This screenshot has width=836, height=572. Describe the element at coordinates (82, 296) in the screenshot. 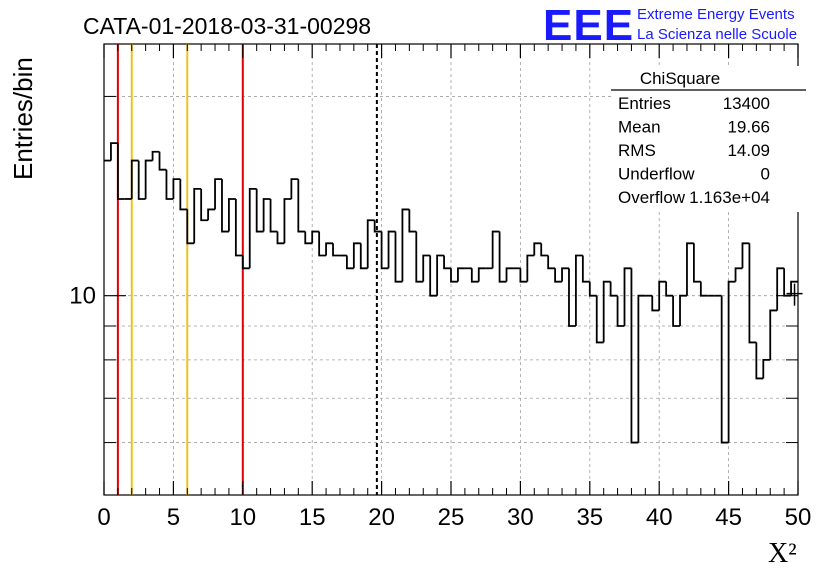

I see `y-tick-label: 10` at that location.